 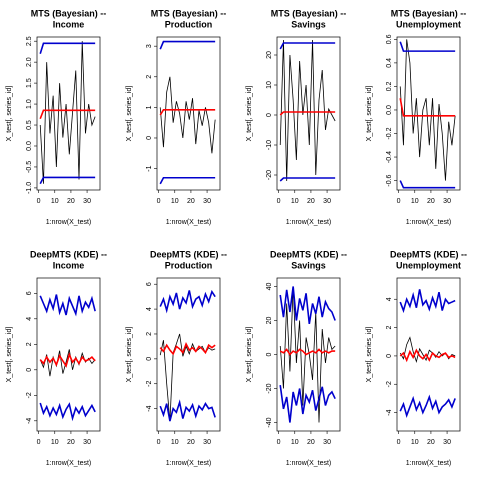 What do you see at coordinates (308, 24) in the screenshot?
I see `chart-title: Savings` at bounding box center [308, 24].